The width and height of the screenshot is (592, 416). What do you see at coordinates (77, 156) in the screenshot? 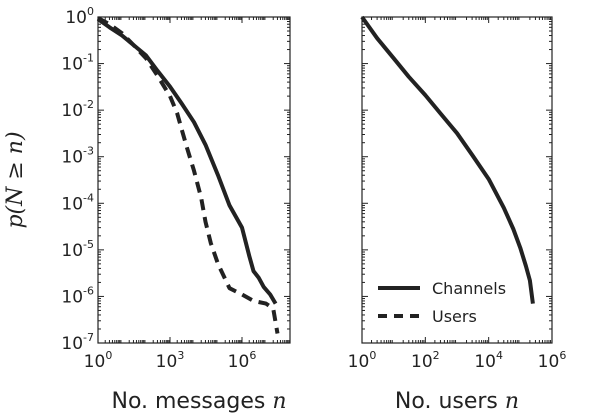
I see `y-tick-label: 10⁻³` at bounding box center [77, 156].